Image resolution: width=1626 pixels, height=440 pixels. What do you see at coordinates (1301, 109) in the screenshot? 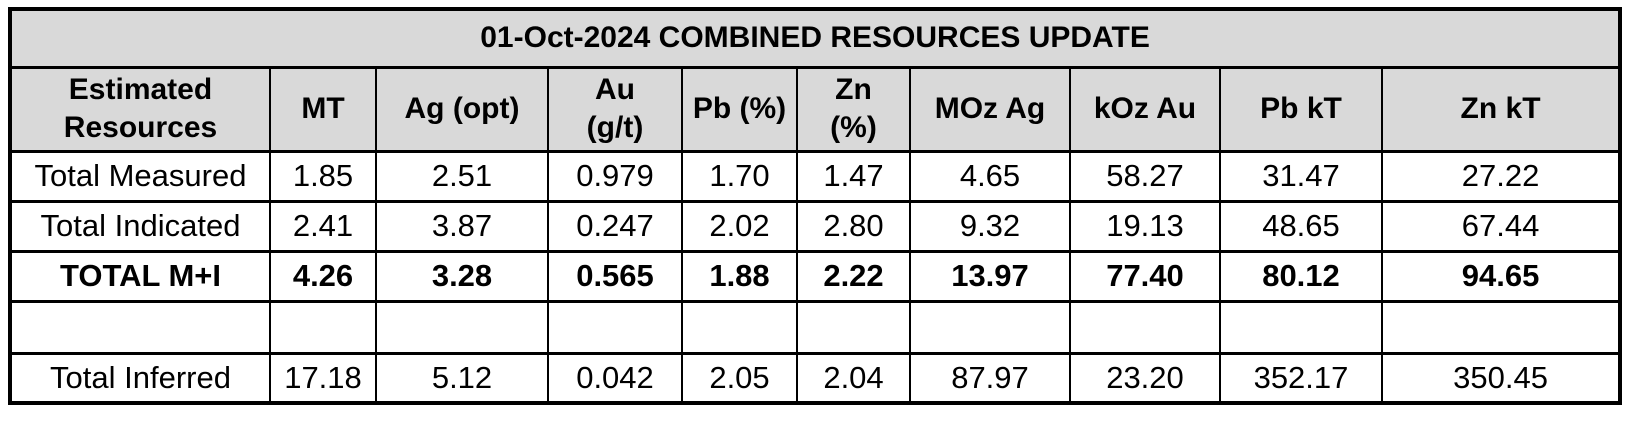
I see `column-header-pb-kt: Pb kT` at bounding box center [1301, 109].